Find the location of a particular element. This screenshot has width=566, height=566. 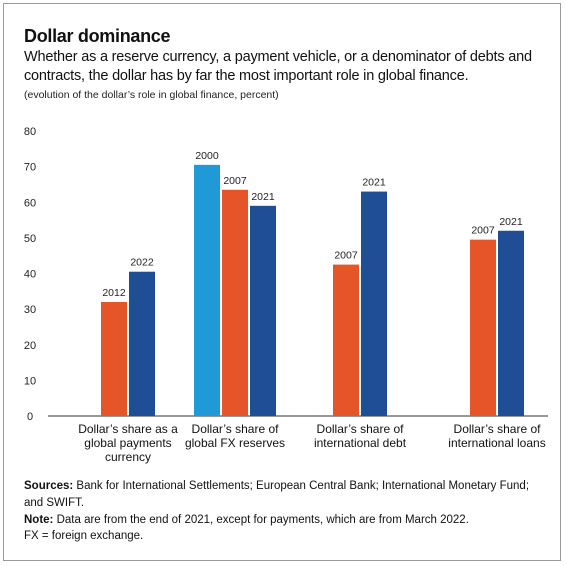

bar-year-label: 2012 is located at coordinates (114, 293).